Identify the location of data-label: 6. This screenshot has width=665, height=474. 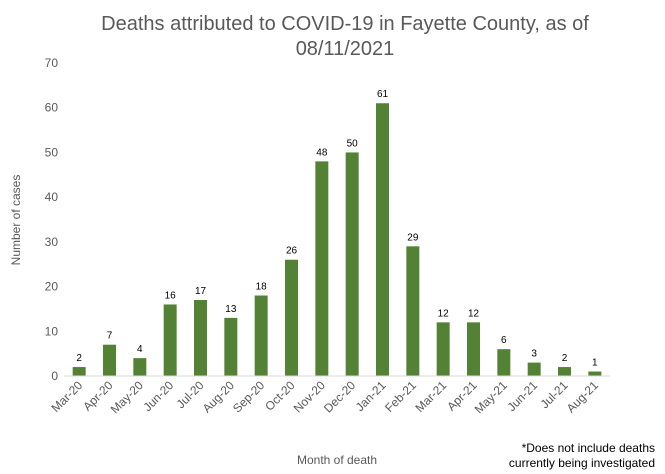
(504, 340).